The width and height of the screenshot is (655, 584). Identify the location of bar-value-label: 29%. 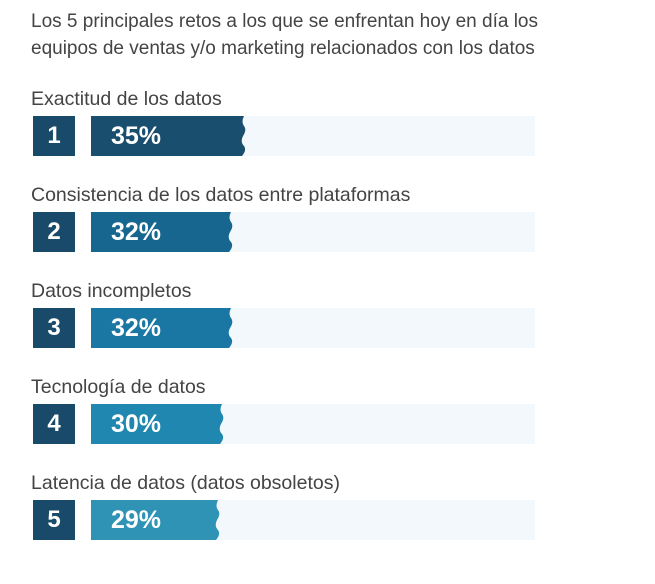
(136, 520).